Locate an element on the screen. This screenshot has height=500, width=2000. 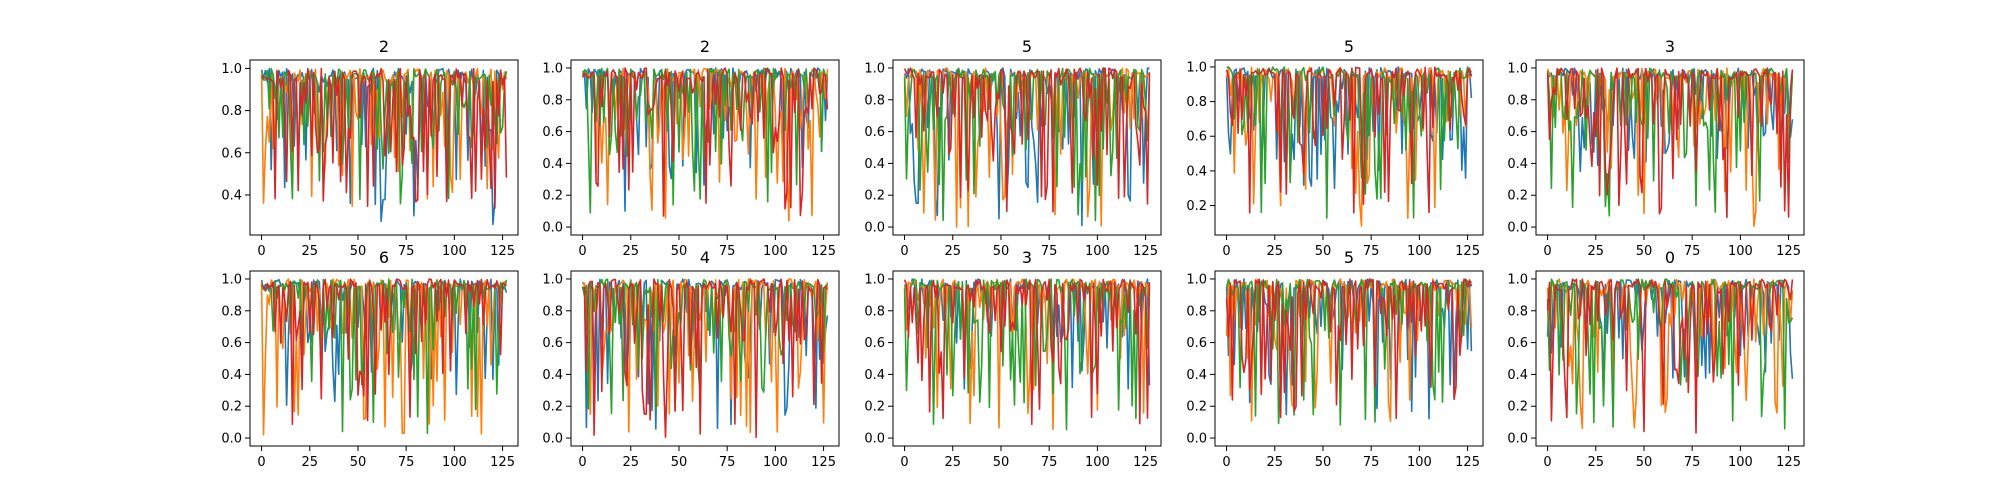
subplot-title: 4 is located at coordinates (705, 257).